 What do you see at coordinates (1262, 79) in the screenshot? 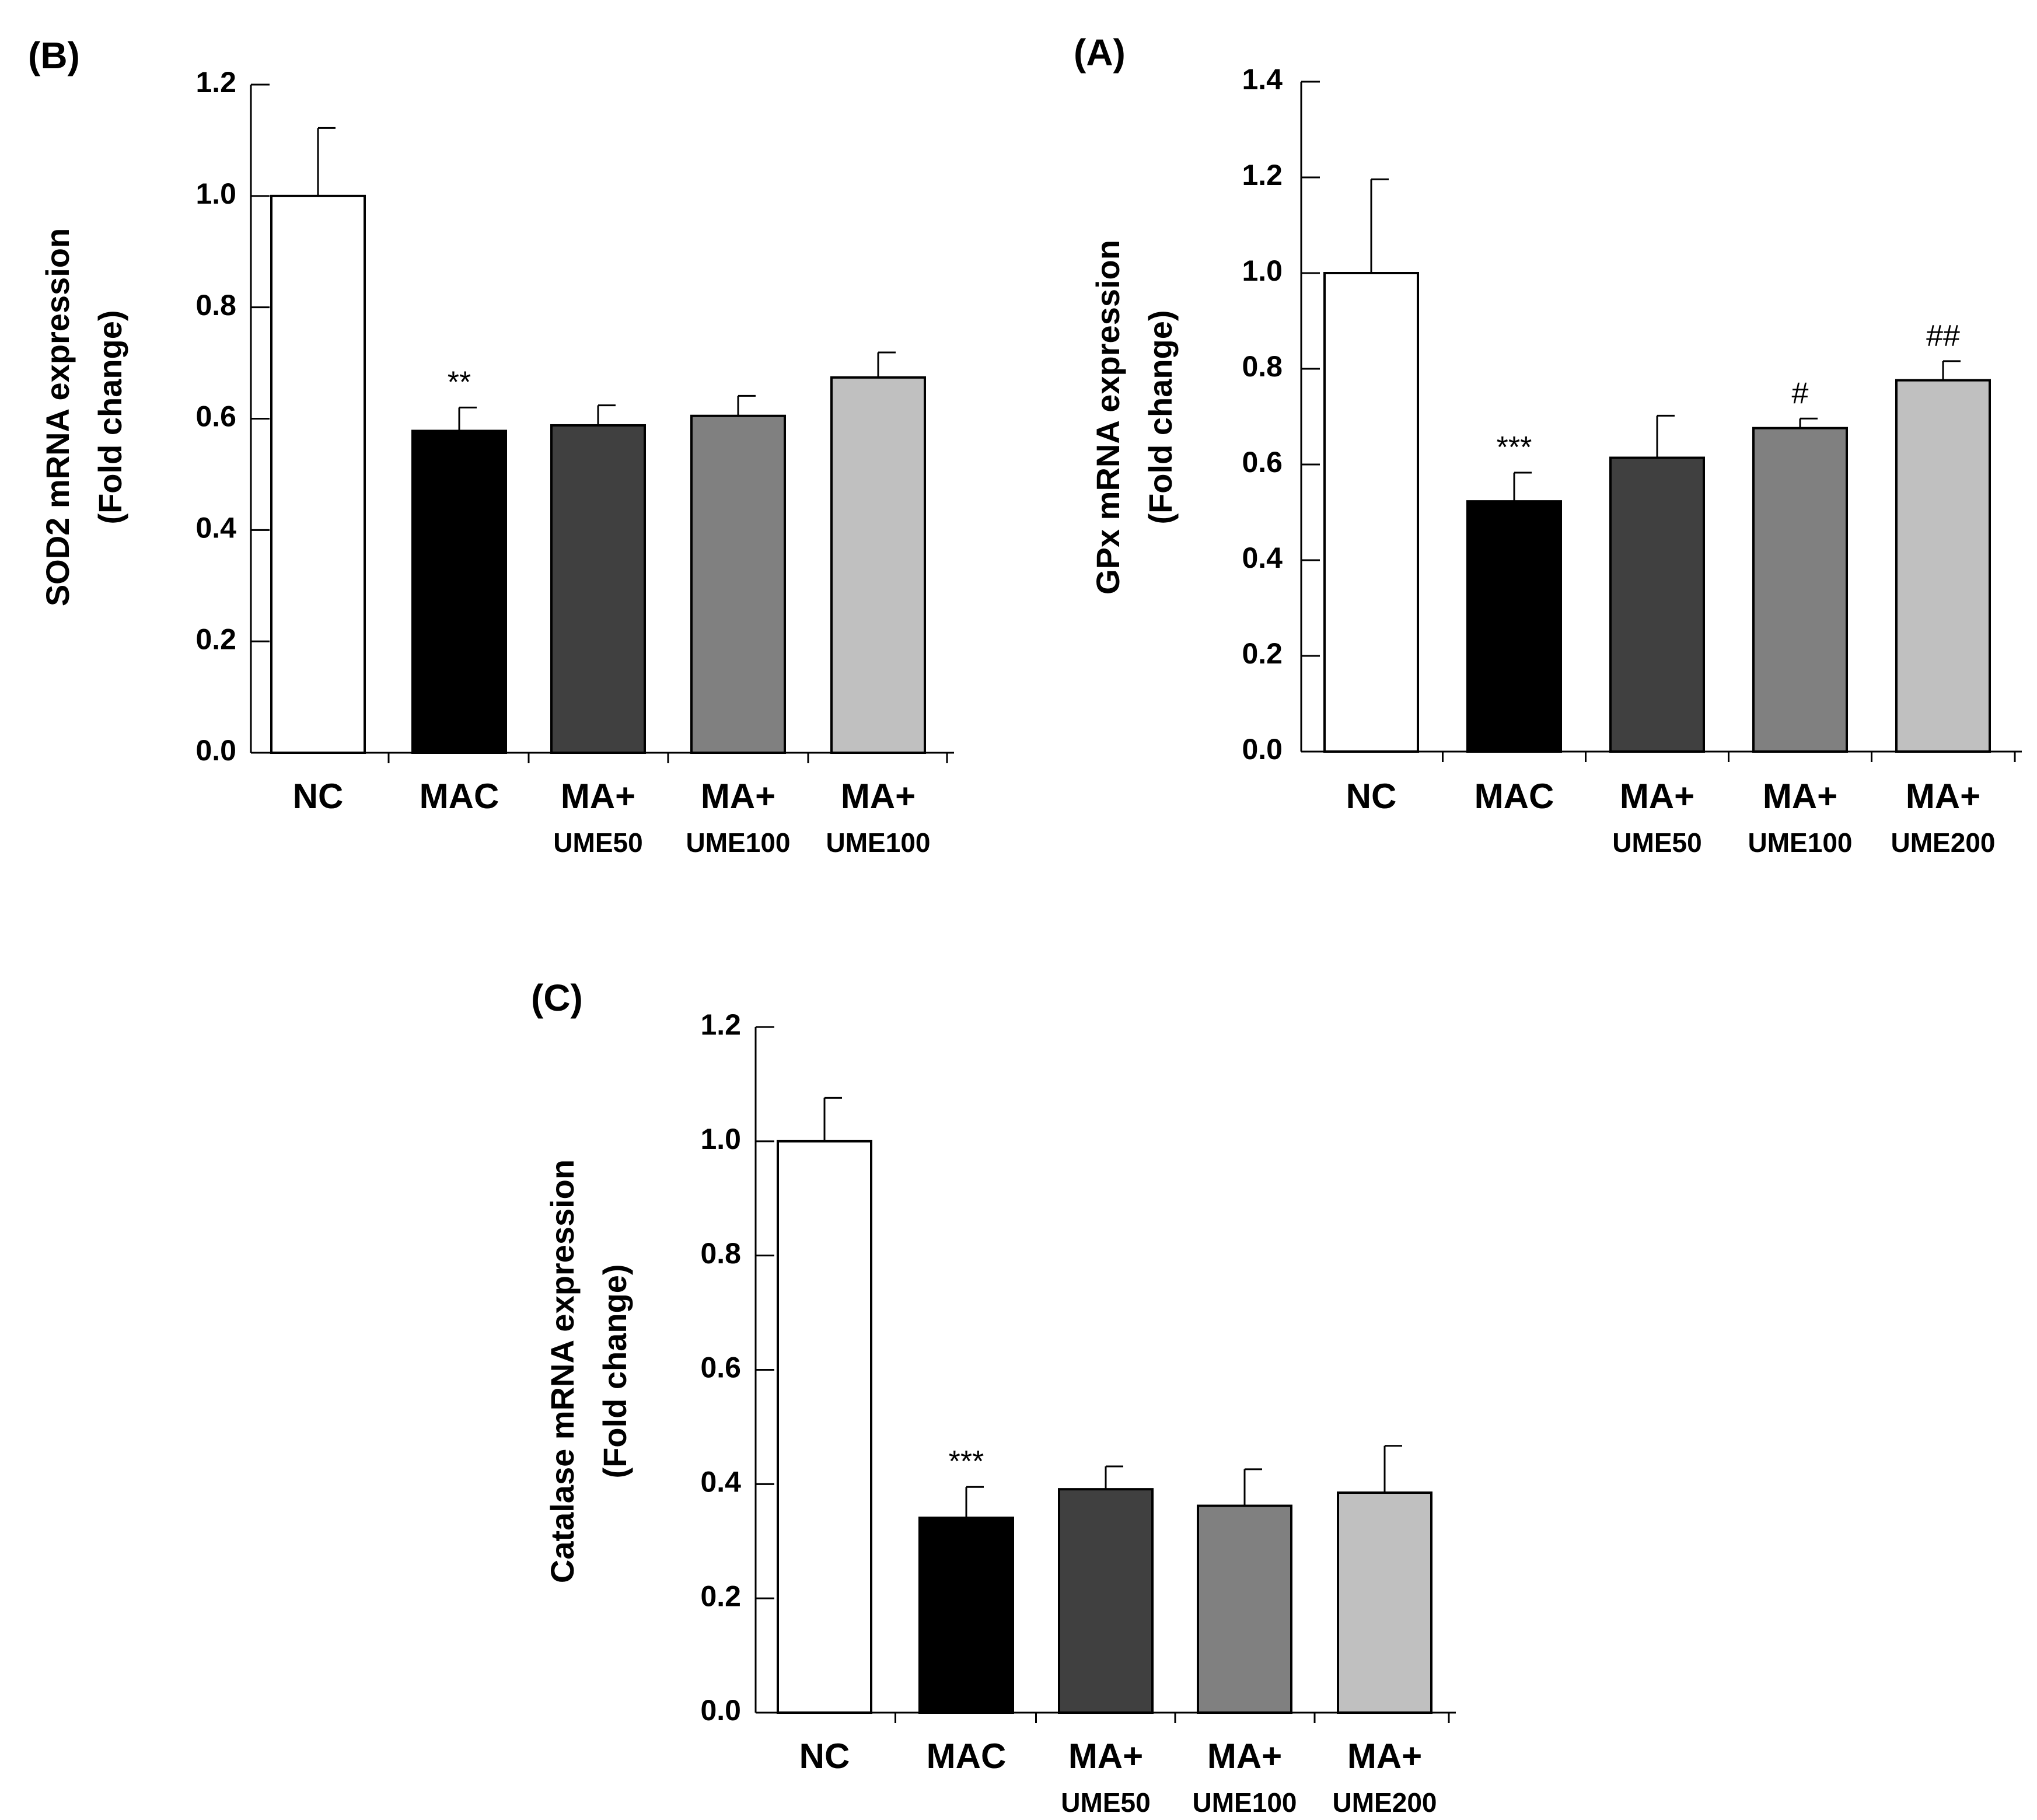
I see `y-tick-label: 1.4` at bounding box center [1262, 79].